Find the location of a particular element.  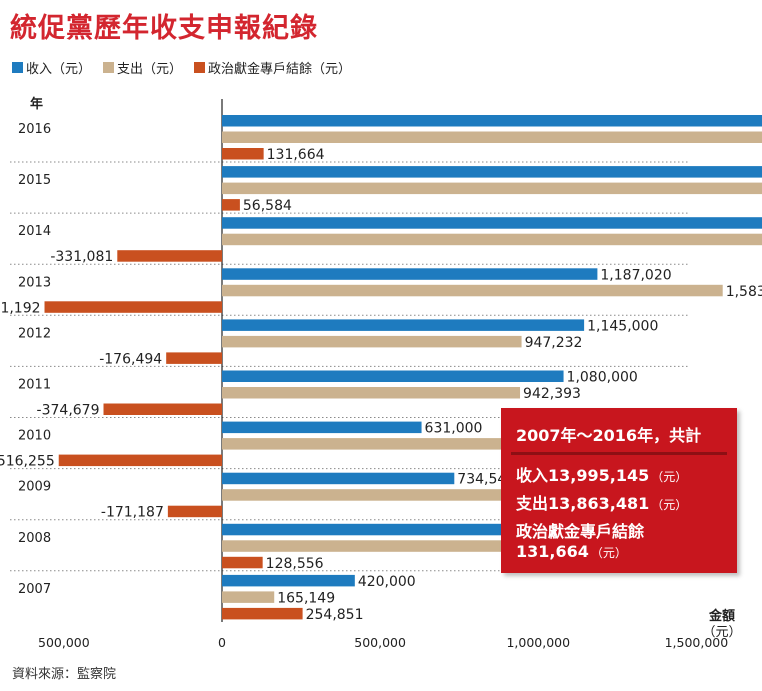

bar-account-2012 is located at coordinates (194, 358).